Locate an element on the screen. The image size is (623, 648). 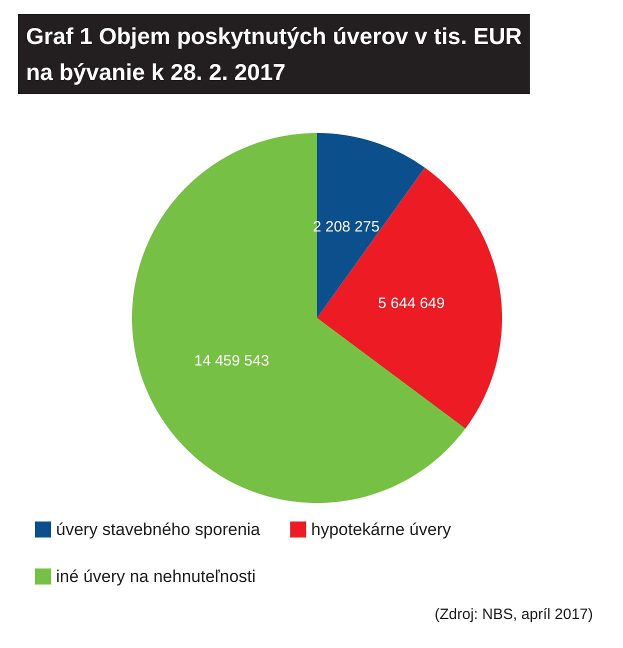
legend-label: hypotekárne úvery is located at coordinates (381, 529).